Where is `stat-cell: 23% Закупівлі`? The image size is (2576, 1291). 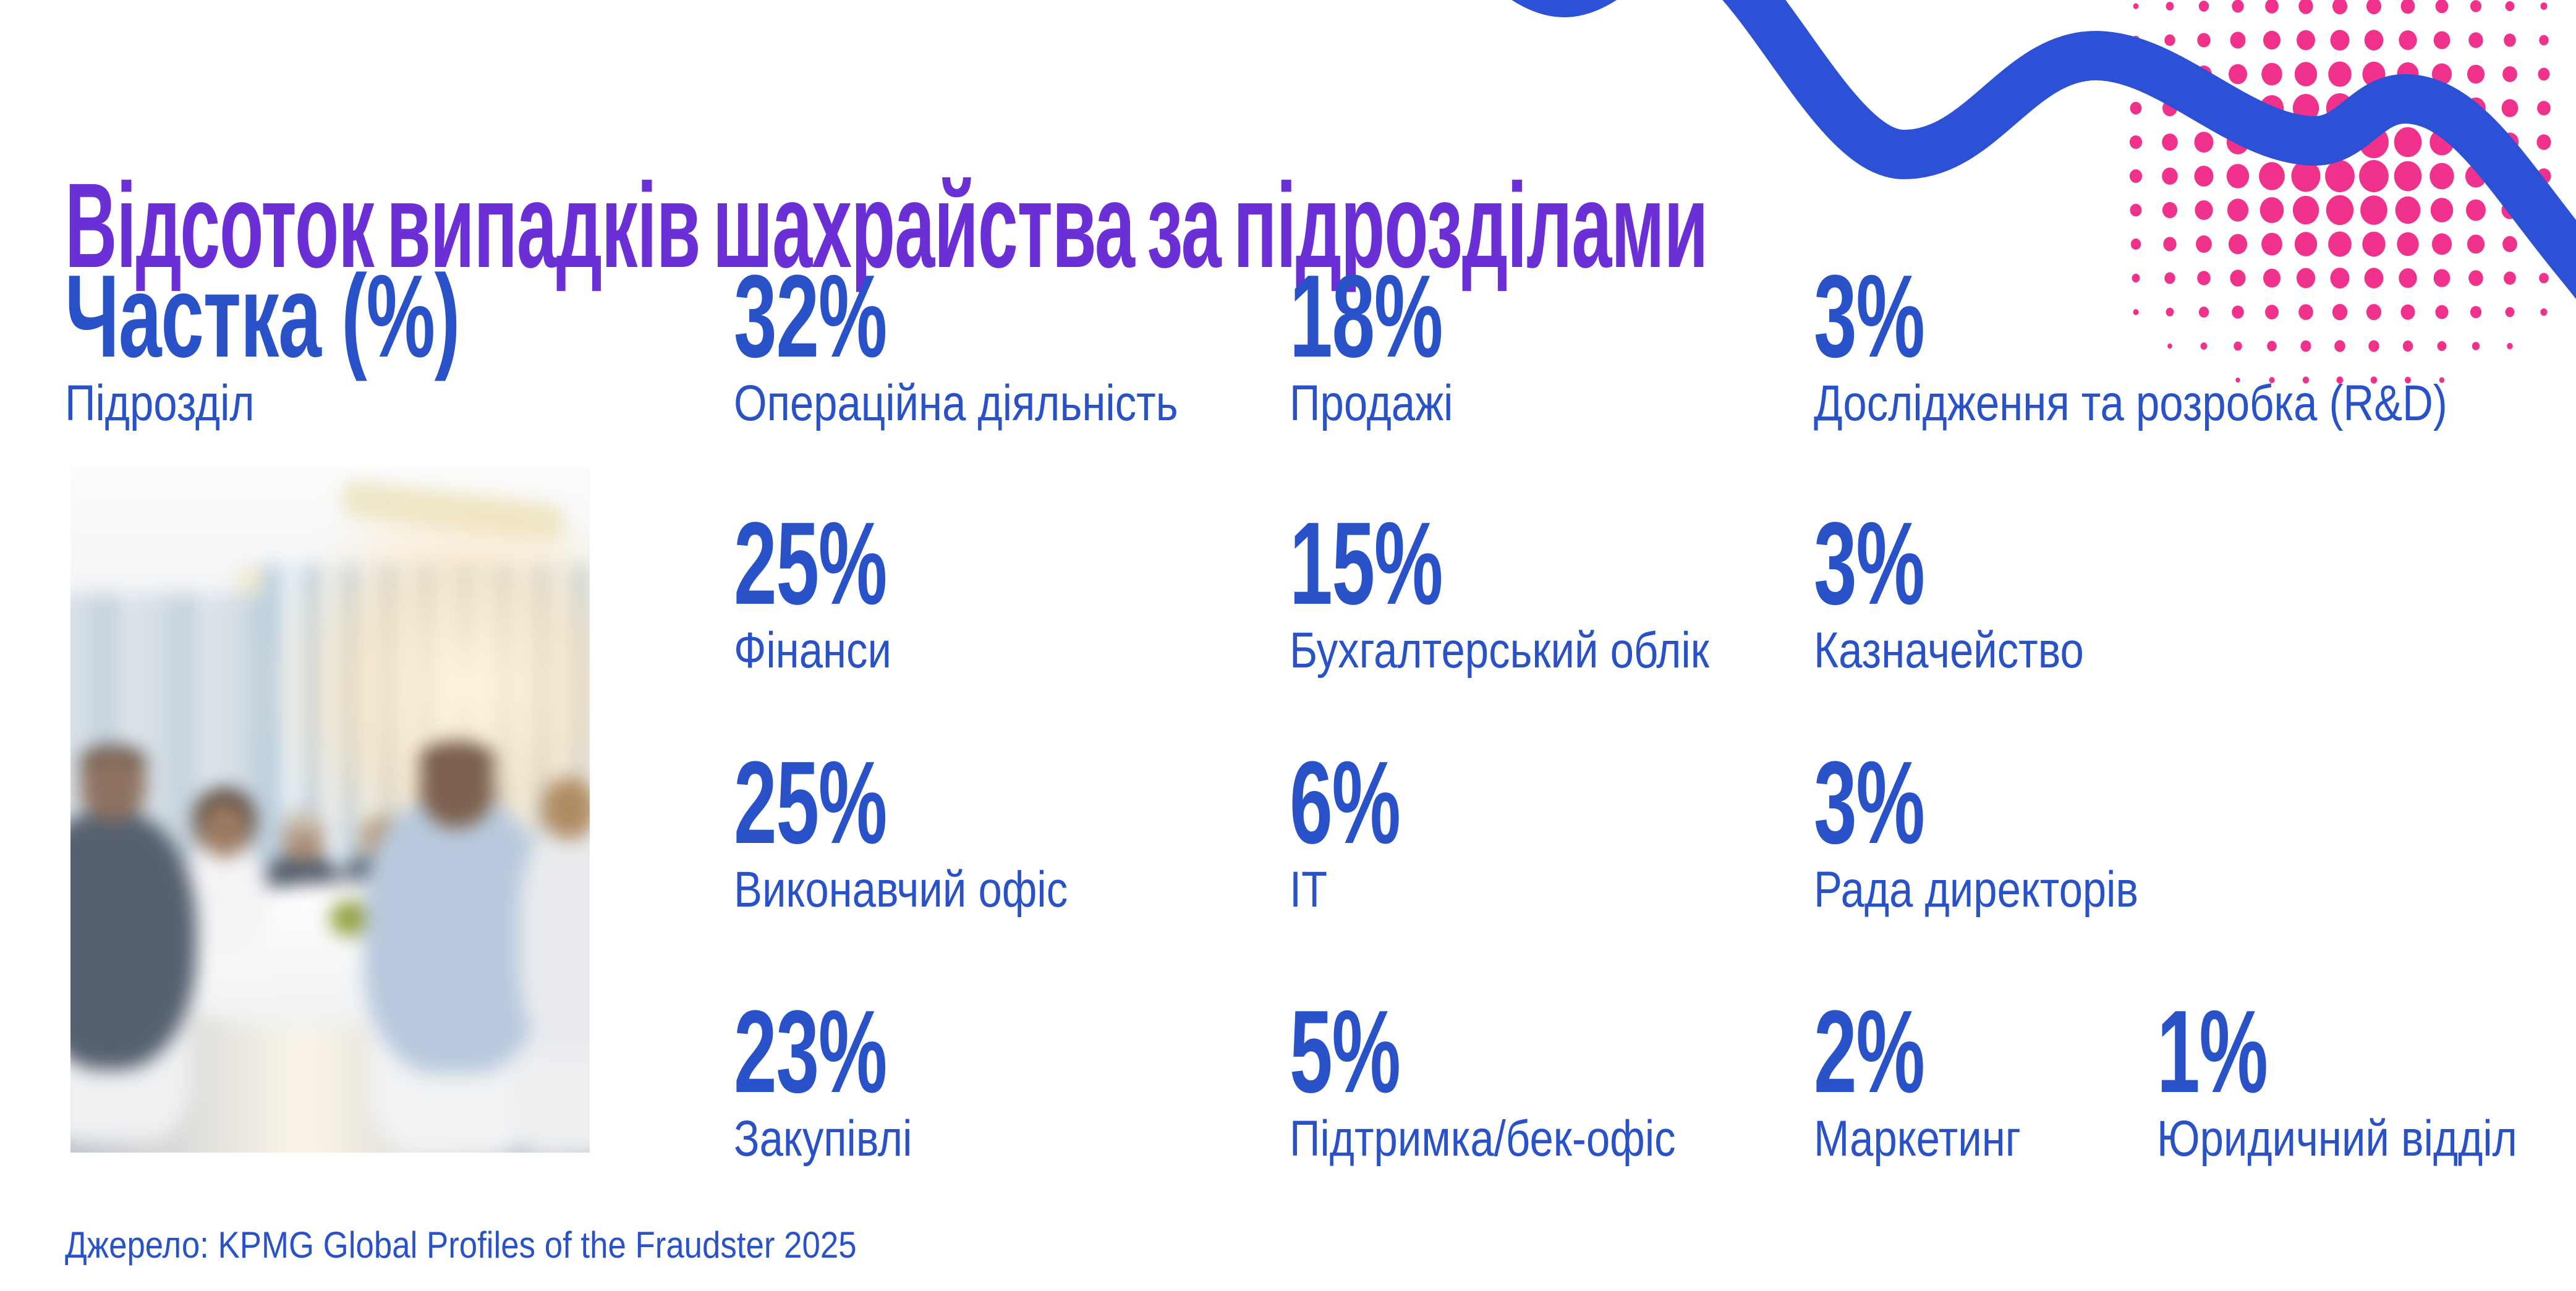 stat-cell: 23% Закупівлі is located at coordinates (849, 1080).